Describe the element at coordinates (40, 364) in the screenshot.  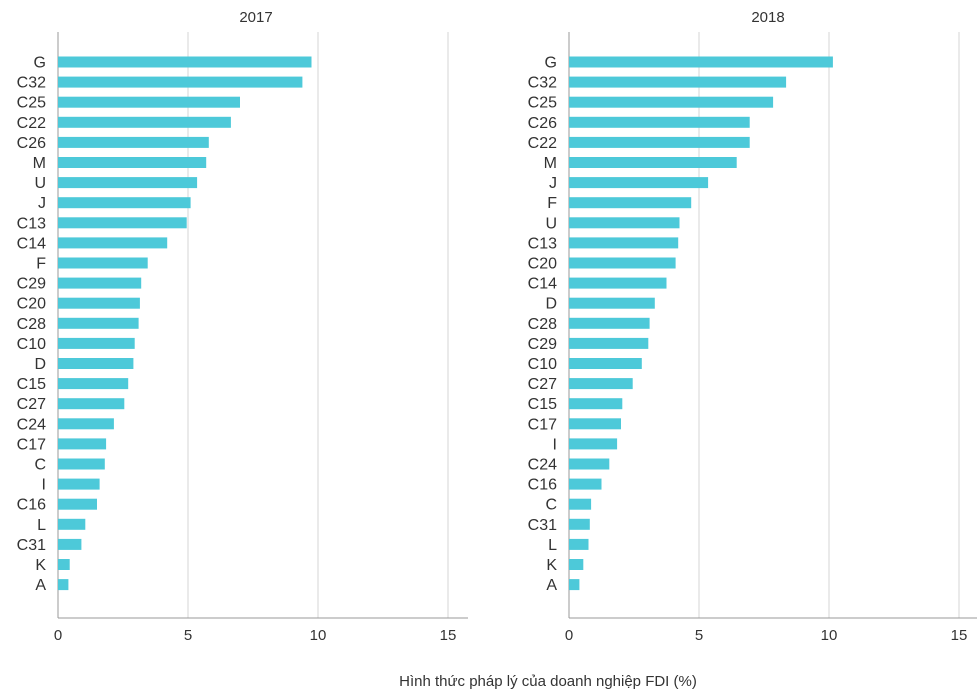
I see `category-label: D` at that location.